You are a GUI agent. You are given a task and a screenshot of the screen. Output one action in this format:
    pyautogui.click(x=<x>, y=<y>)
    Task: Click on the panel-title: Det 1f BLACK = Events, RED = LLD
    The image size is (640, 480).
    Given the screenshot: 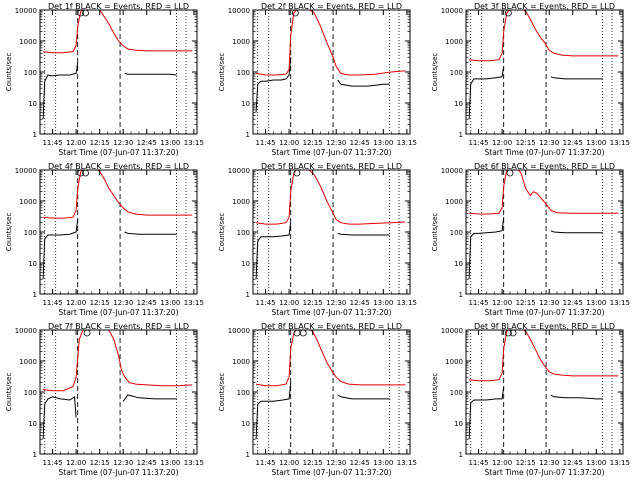 What is the action you would take?
    pyautogui.click(x=118, y=6)
    